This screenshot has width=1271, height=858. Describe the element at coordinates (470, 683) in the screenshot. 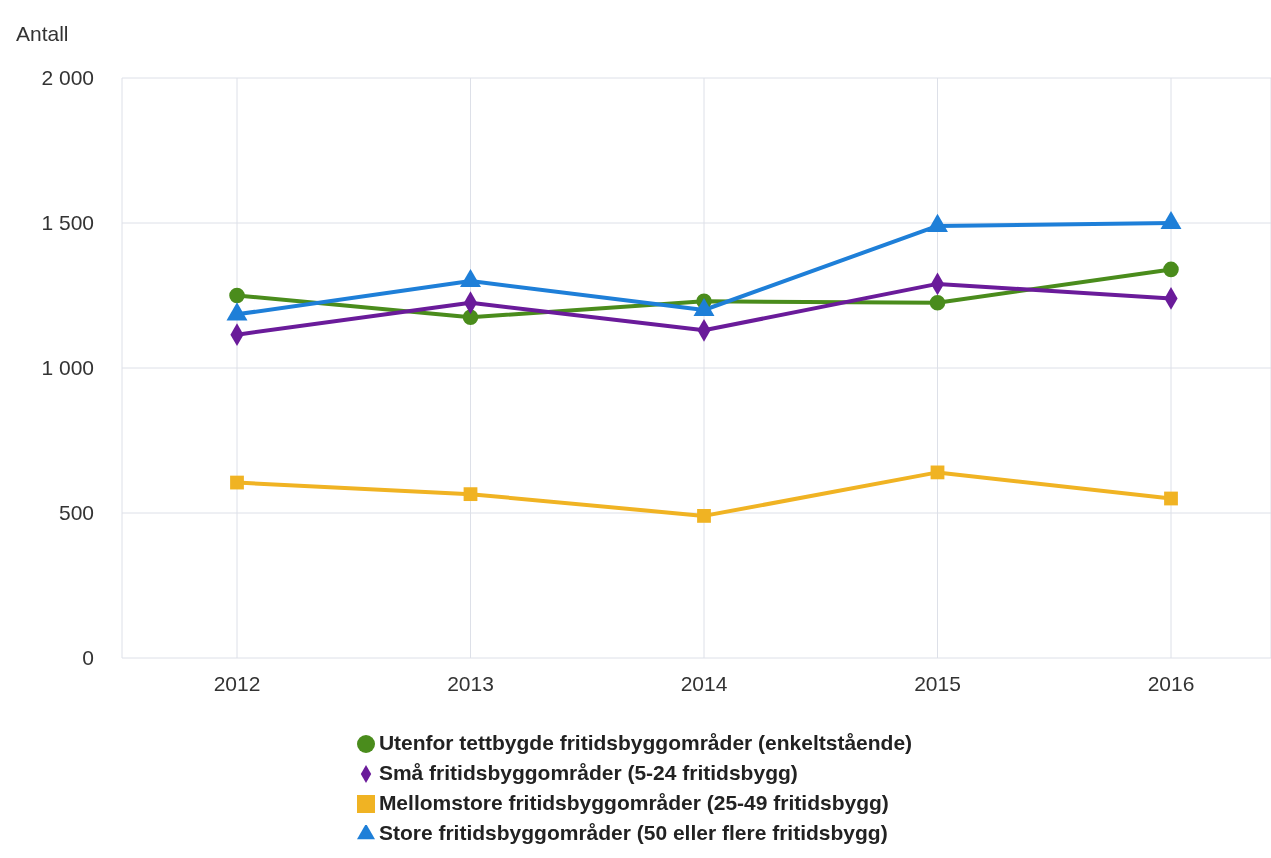

I see `x-tick-label: 2013` at that location.